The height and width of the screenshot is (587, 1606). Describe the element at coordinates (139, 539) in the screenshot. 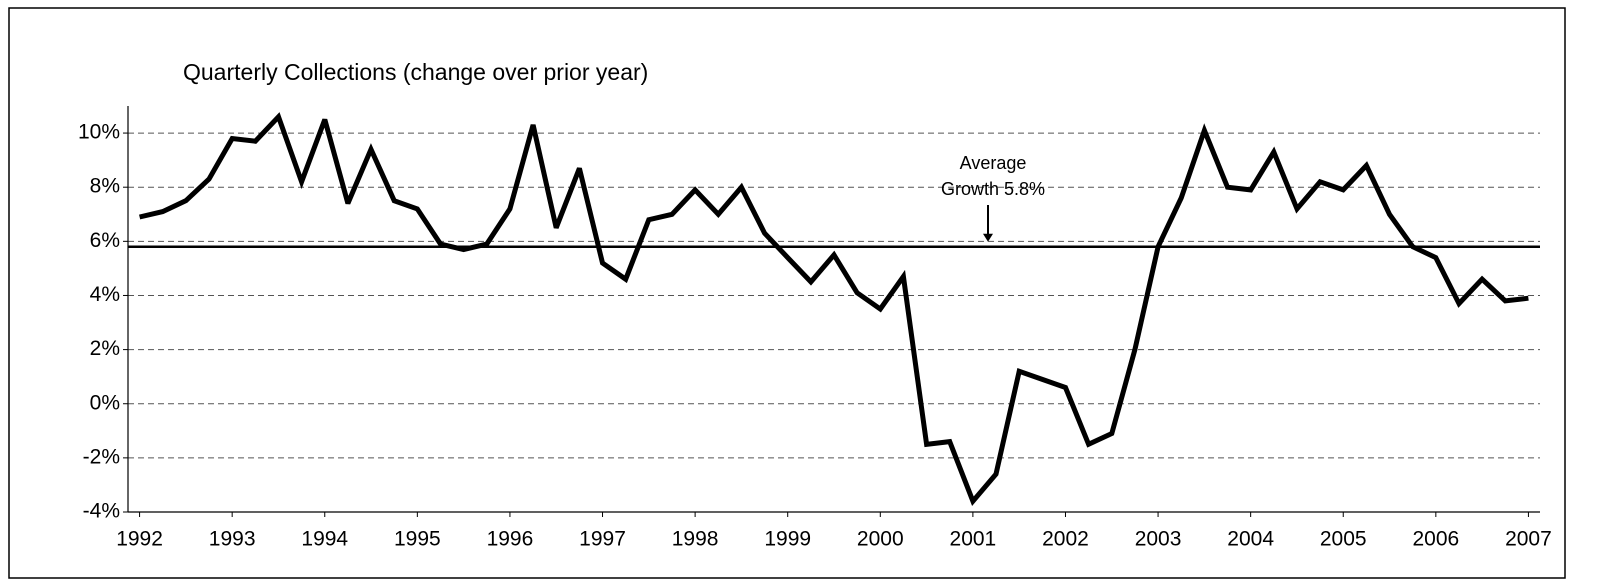

I see `x-tick-label: 1992` at that location.